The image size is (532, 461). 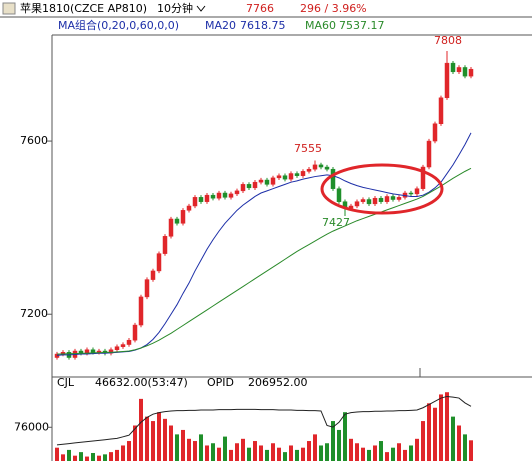 What do you see at coordinates (382, 189) in the screenshot?
I see `highlight-ellipse` at bounding box center [382, 189].